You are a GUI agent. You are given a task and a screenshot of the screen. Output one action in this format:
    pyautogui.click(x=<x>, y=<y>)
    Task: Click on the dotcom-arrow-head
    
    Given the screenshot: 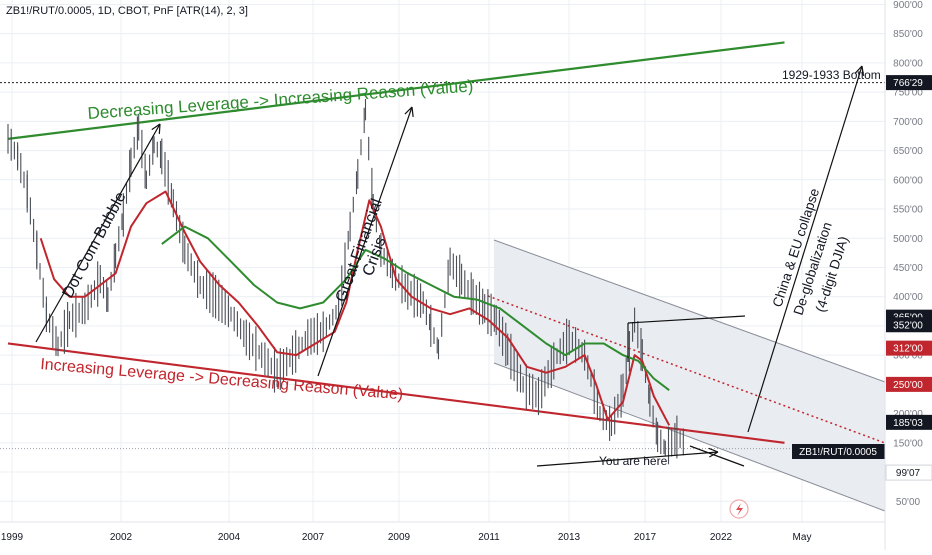 What is the action you would take?
    pyautogui.click(x=156, y=129)
    